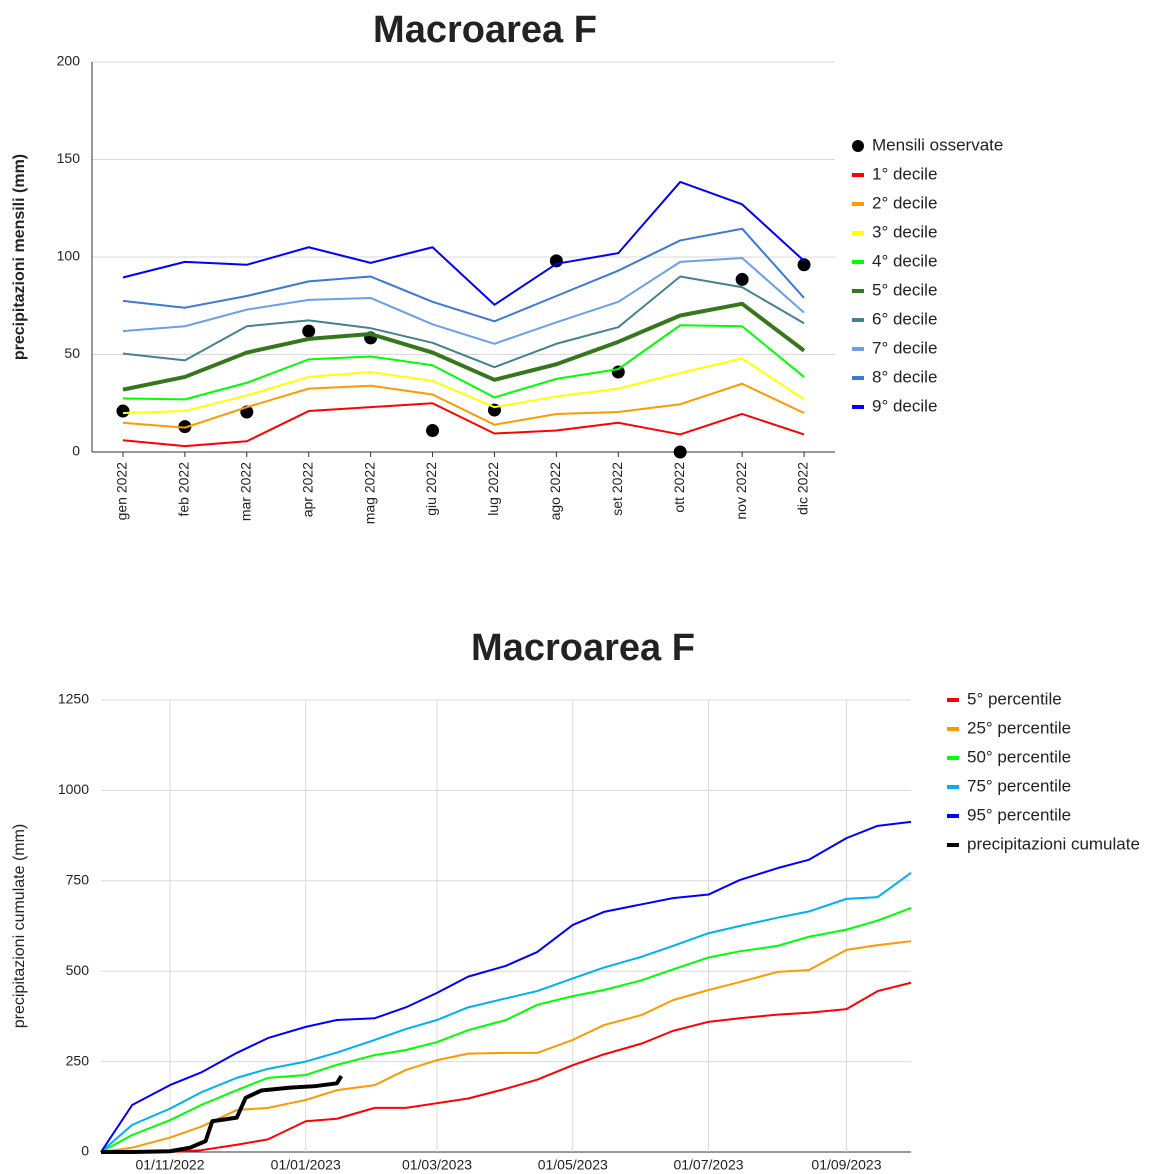  I want to click on x-tick-label: 01/07/2023, so click(708, 1165).